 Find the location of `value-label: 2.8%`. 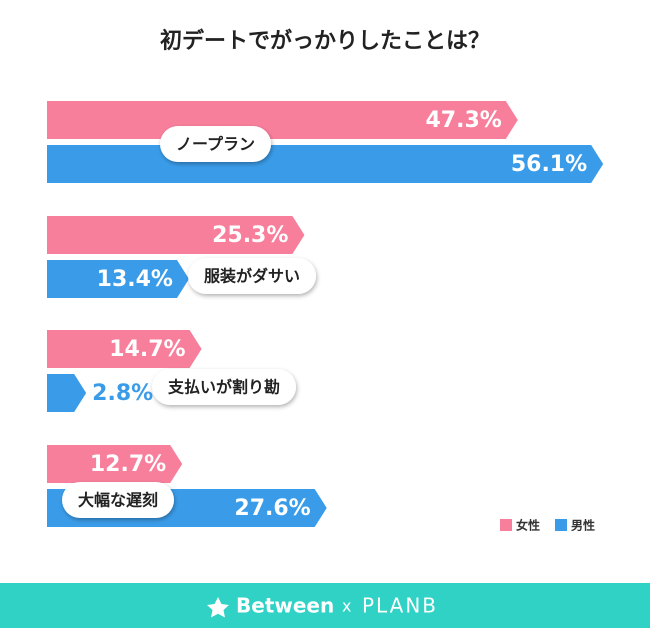

value-label: 2.8% is located at coordinates (122, 393).